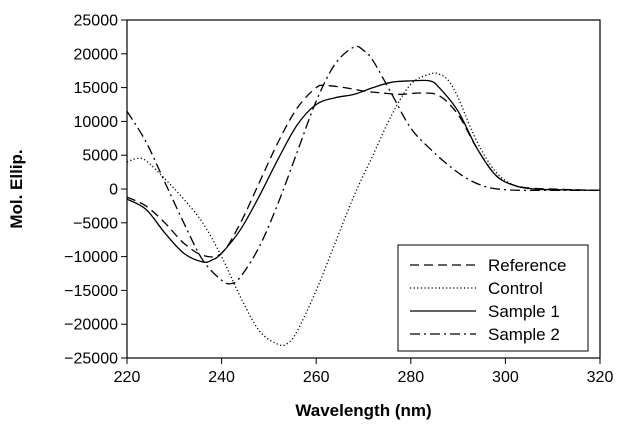 This screenshot has width=620, height=425. Describe the element at coordinates (91, 325) in the screenshot. I see `y-tick-label: −20000` at that location.